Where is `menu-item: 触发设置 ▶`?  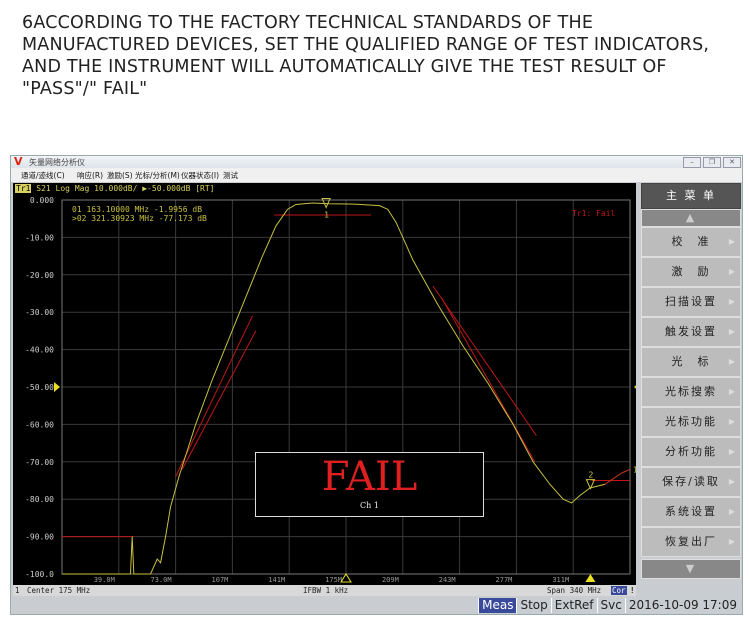
menu-item: 触发设置 ▶ is located at coordinates (691, 332).